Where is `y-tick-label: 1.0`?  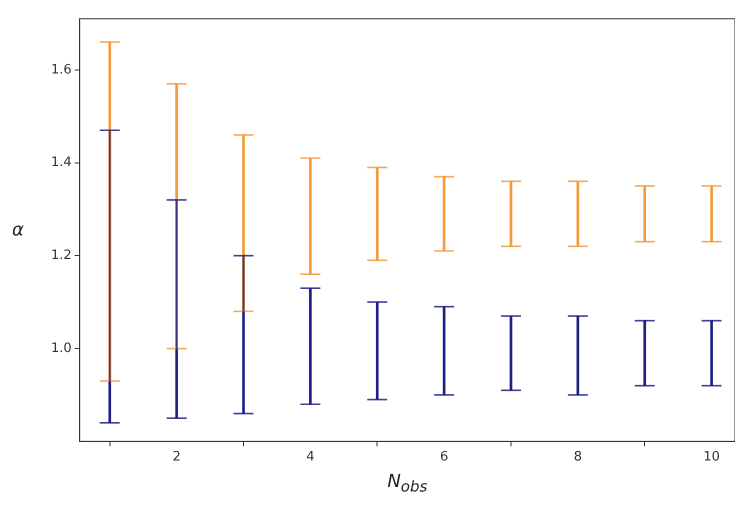 y-tick-label: 1.0 is located at coordinates (61, 348).